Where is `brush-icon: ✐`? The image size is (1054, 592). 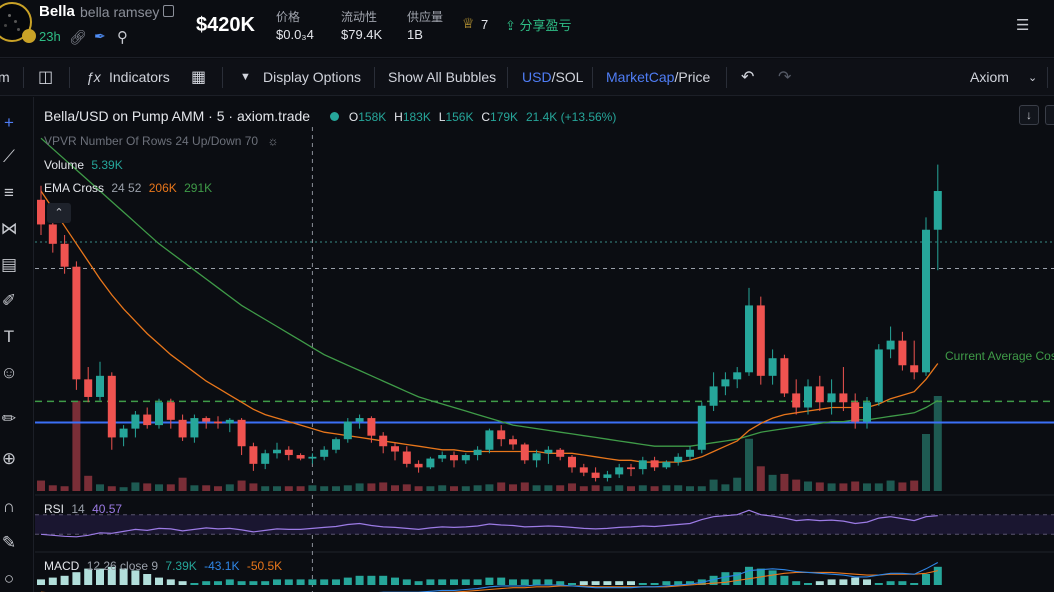 brush-icon: ✐ is located at coordinates (9, 300).